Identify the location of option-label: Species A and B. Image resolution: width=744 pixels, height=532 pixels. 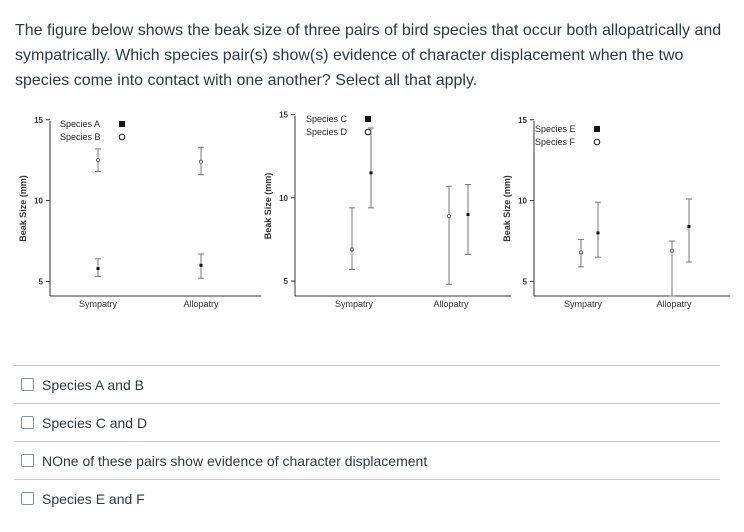
(93, 384).